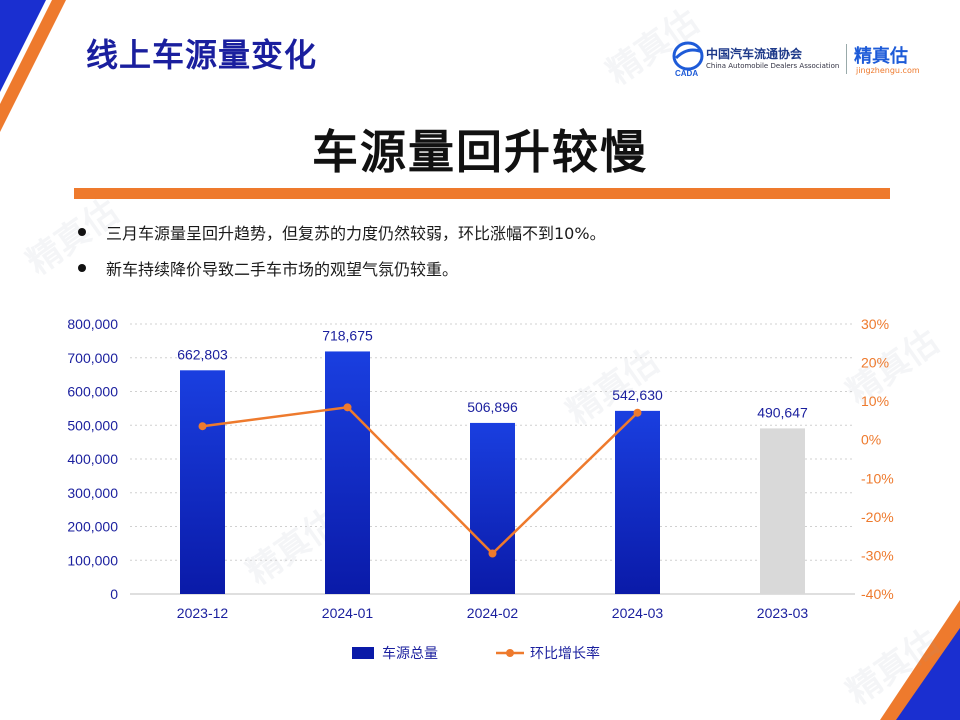 Image resolution: width=960 pixels, height=720 pixels. I want to click on legend-swatch-bars, so click(363, 653).